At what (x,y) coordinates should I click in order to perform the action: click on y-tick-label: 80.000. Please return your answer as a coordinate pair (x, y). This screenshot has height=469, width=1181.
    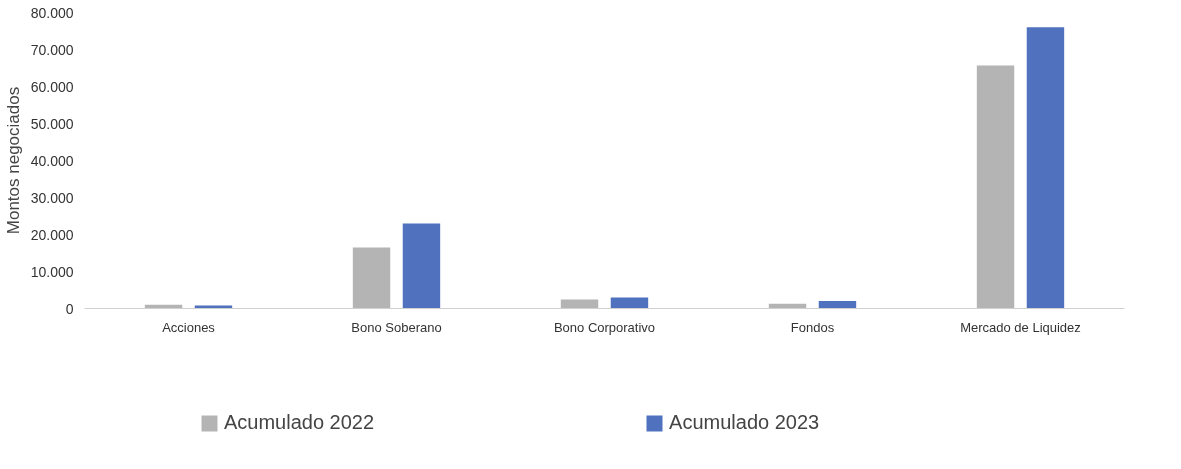
    Looking at the image, I should click on (52, 12).